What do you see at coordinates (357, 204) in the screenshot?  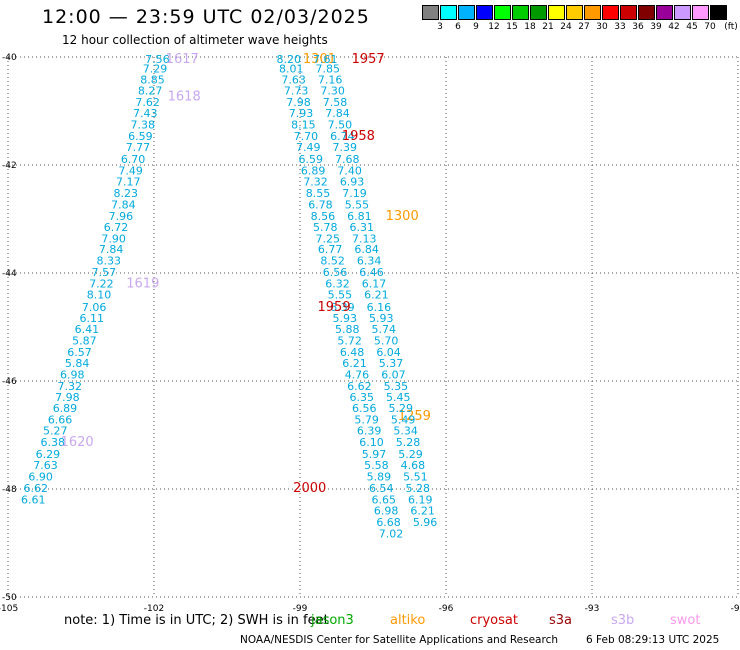 I see `wave-height-label: 5.55` at bounding box center [357, 204].